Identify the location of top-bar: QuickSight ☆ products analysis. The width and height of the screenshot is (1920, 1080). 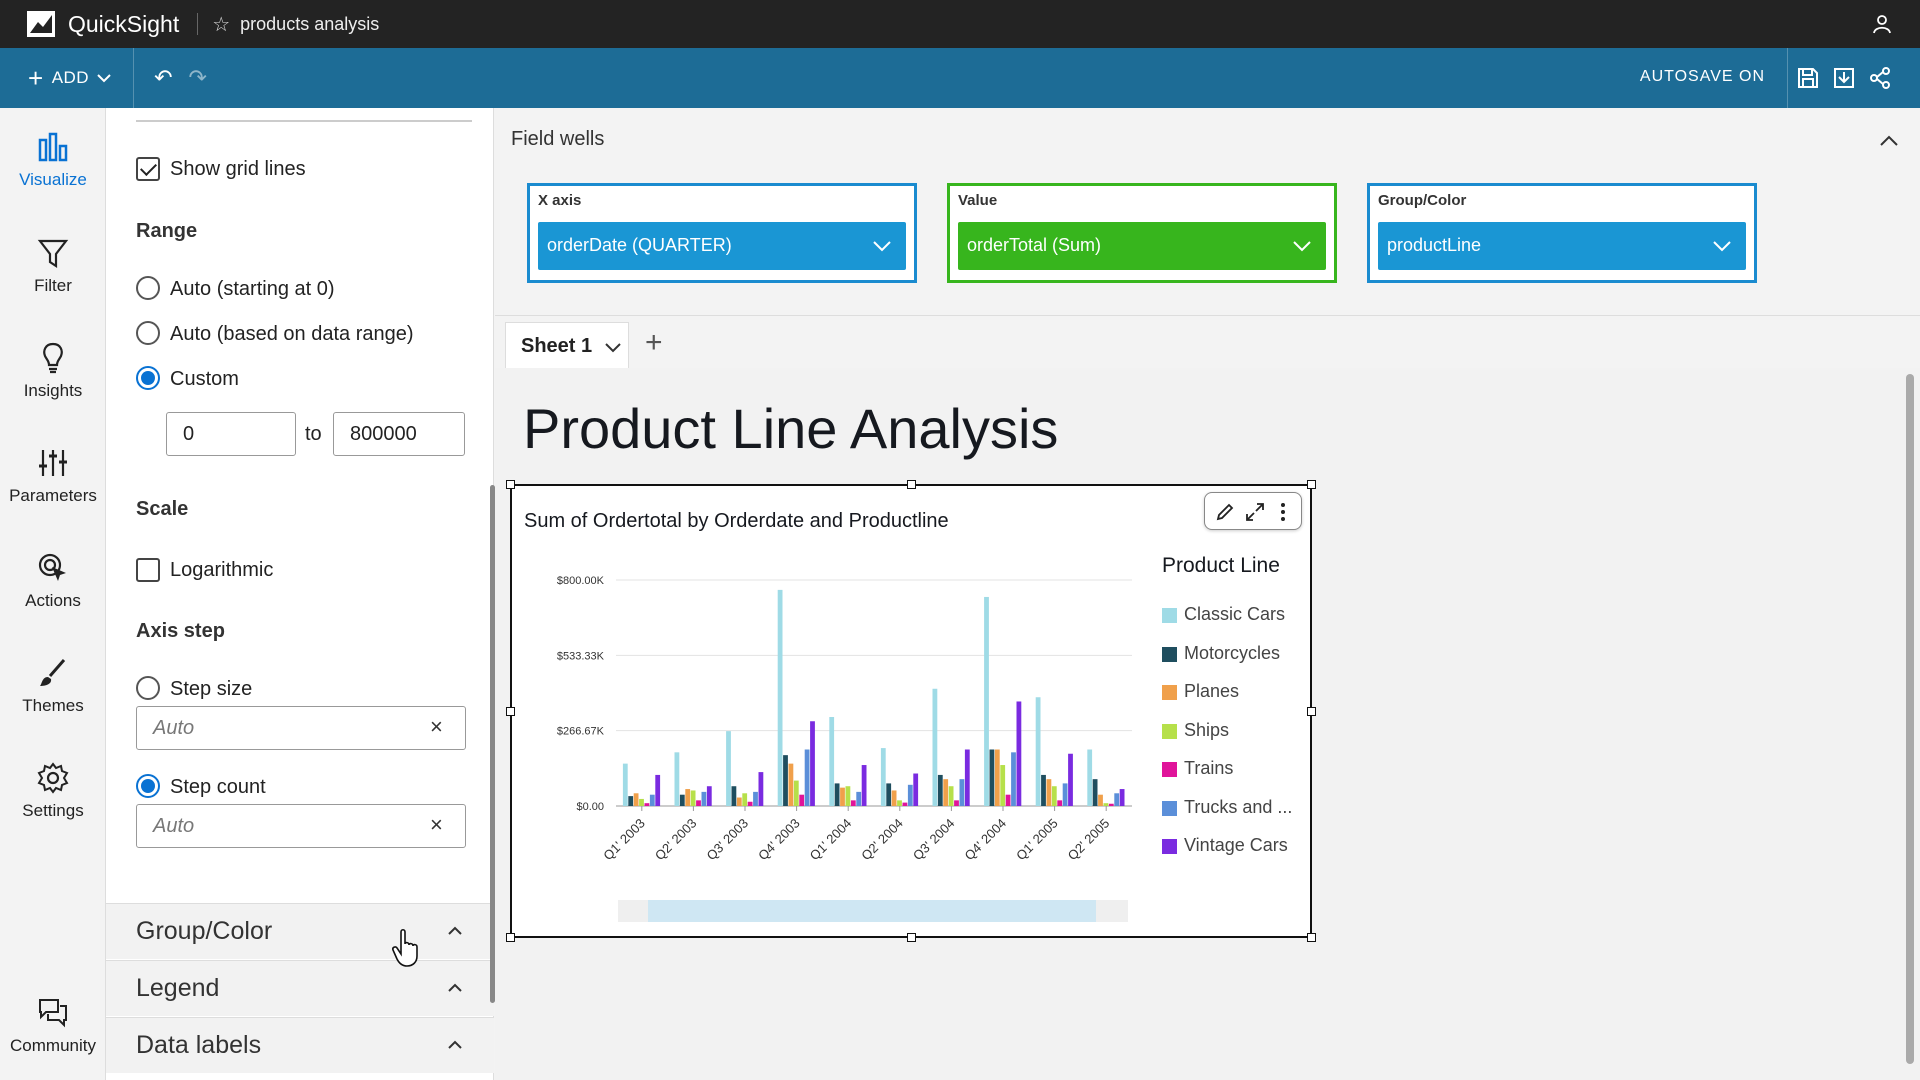
(960, 24).